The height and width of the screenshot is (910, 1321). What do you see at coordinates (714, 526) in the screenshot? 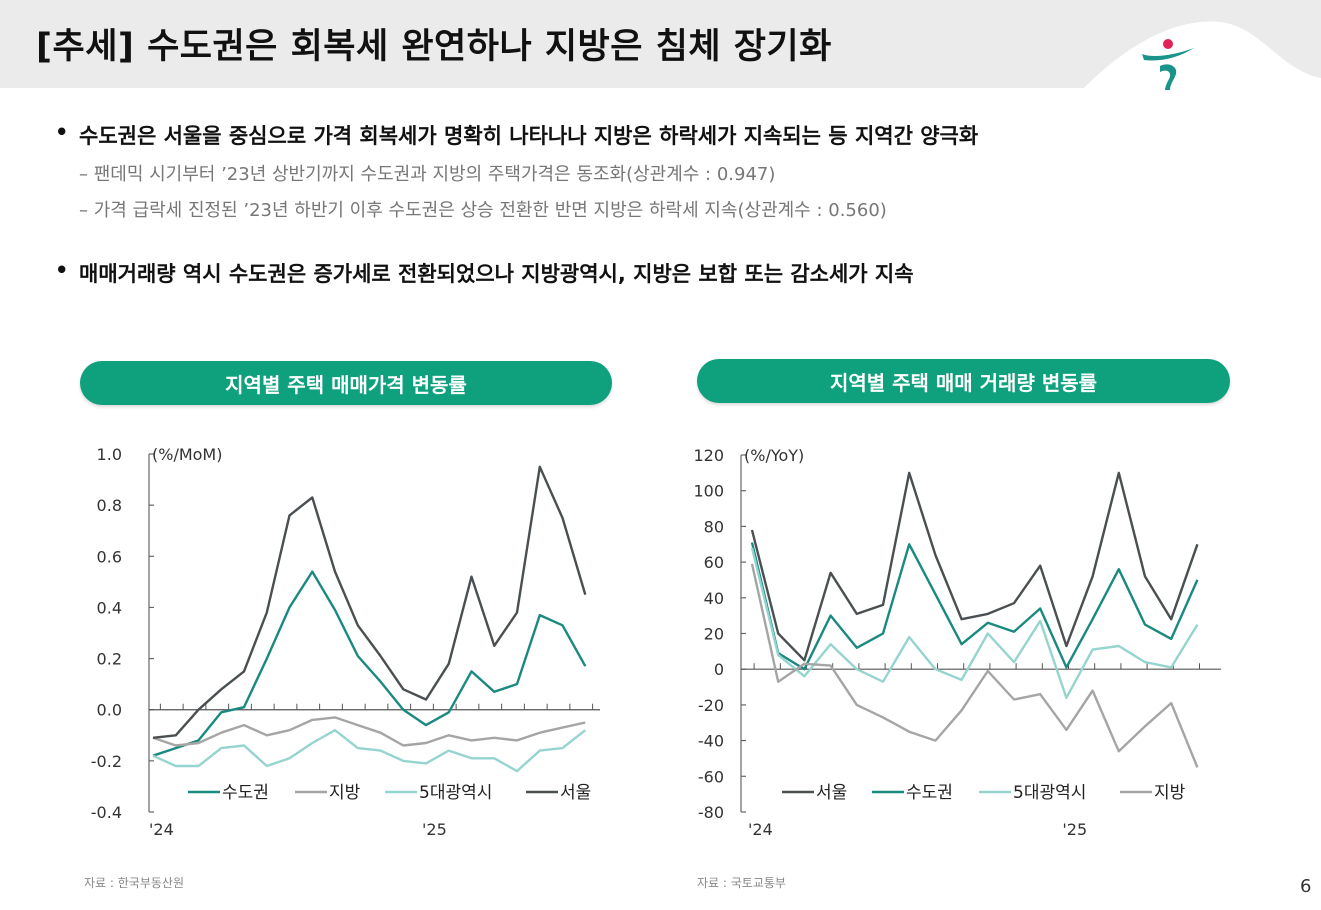
I see `y-tick-label: 80` at bounding box center [714, 526].